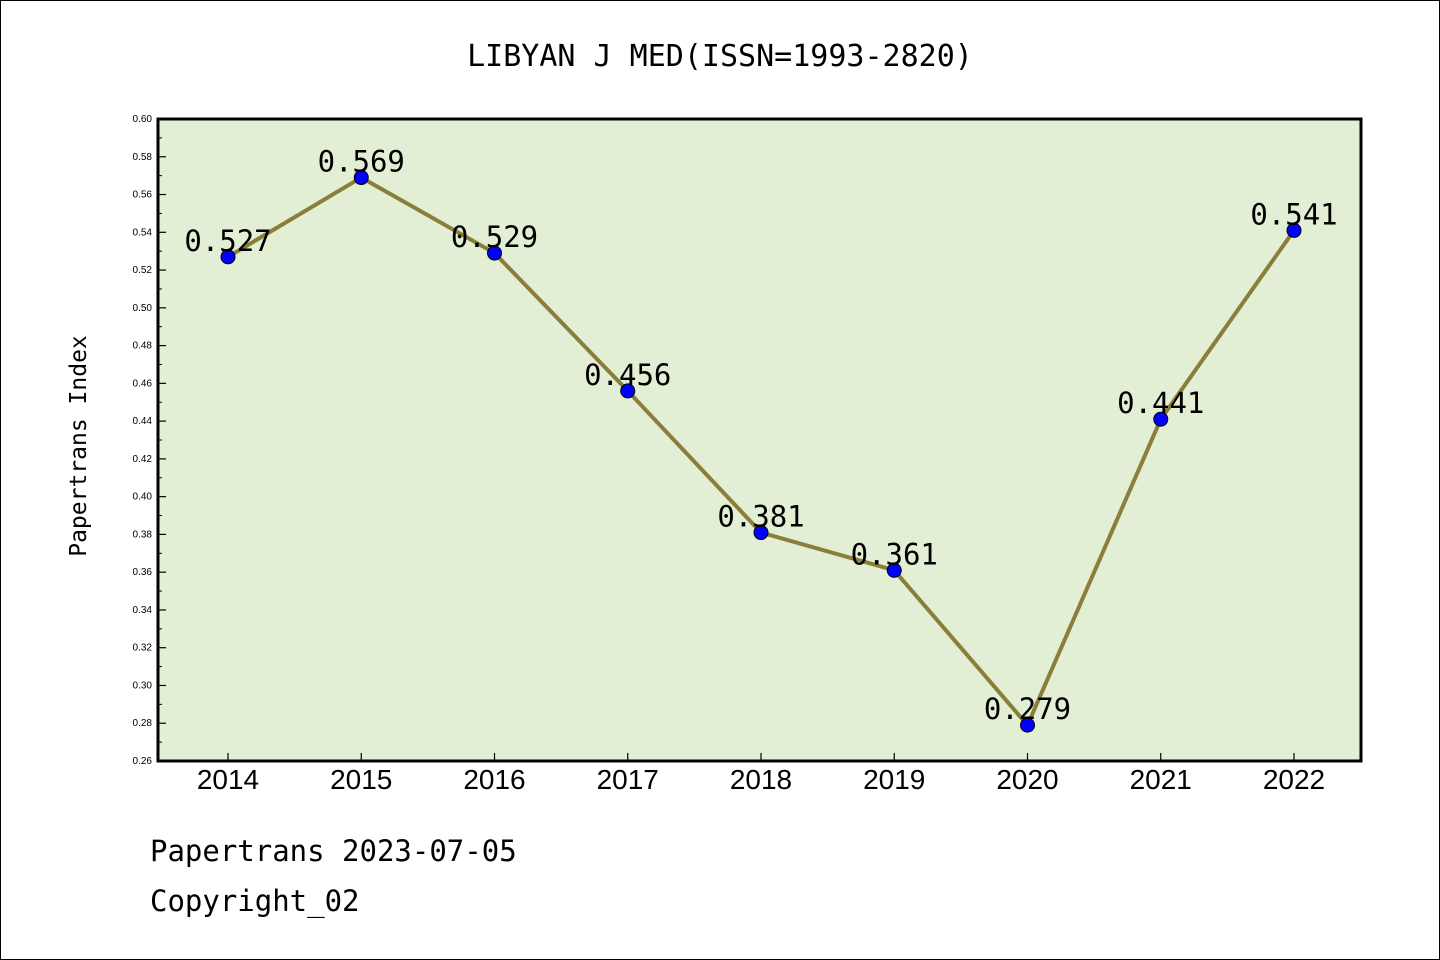  Describe the element at coordinates (143, 648) in the screenshot. I see `y-tick-label: 0.32` at that location.